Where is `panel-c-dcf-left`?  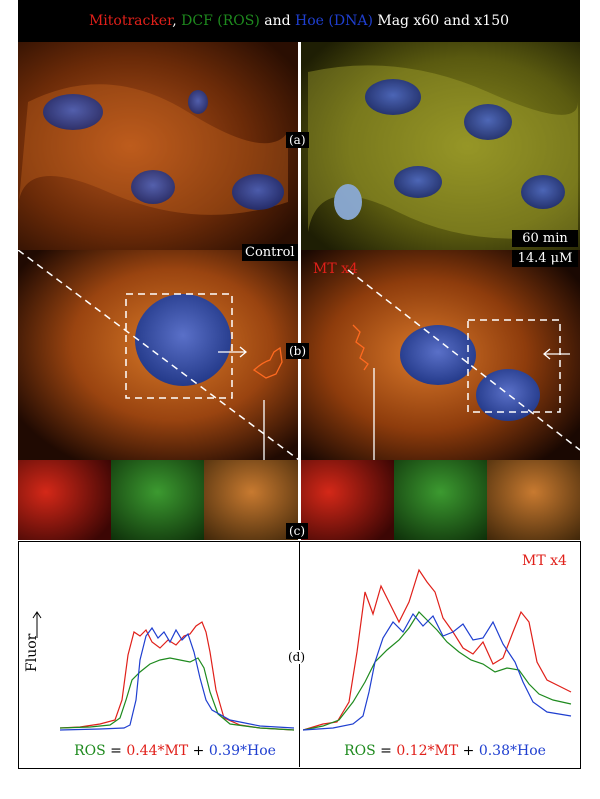 panel-c-dcf-left is located at coordinates (157, 500).